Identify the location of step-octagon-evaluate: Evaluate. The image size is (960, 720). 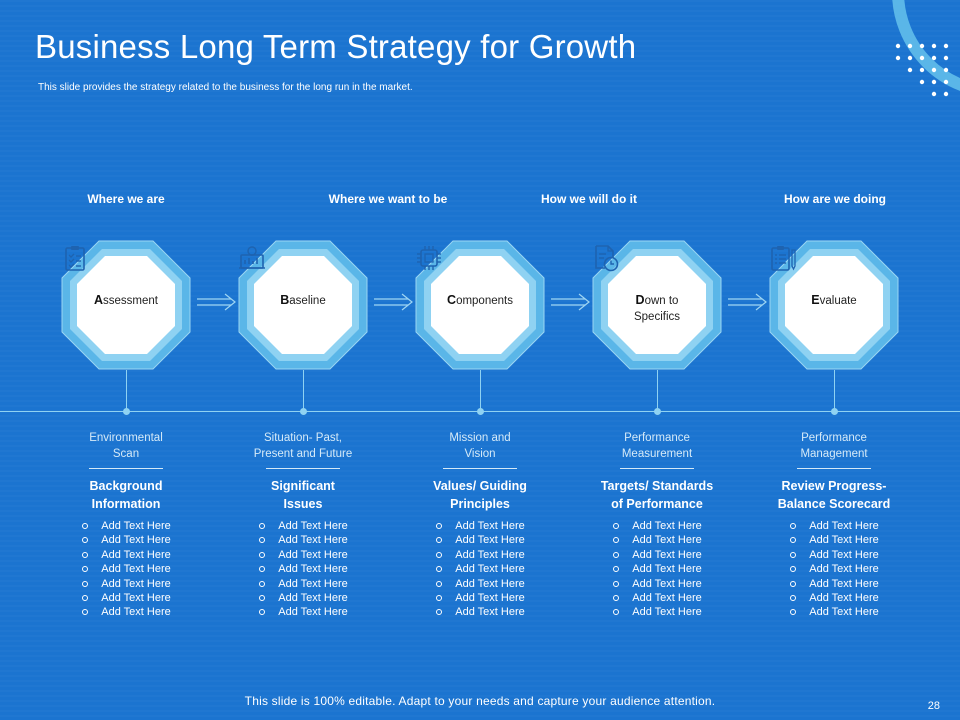
(834, 305).